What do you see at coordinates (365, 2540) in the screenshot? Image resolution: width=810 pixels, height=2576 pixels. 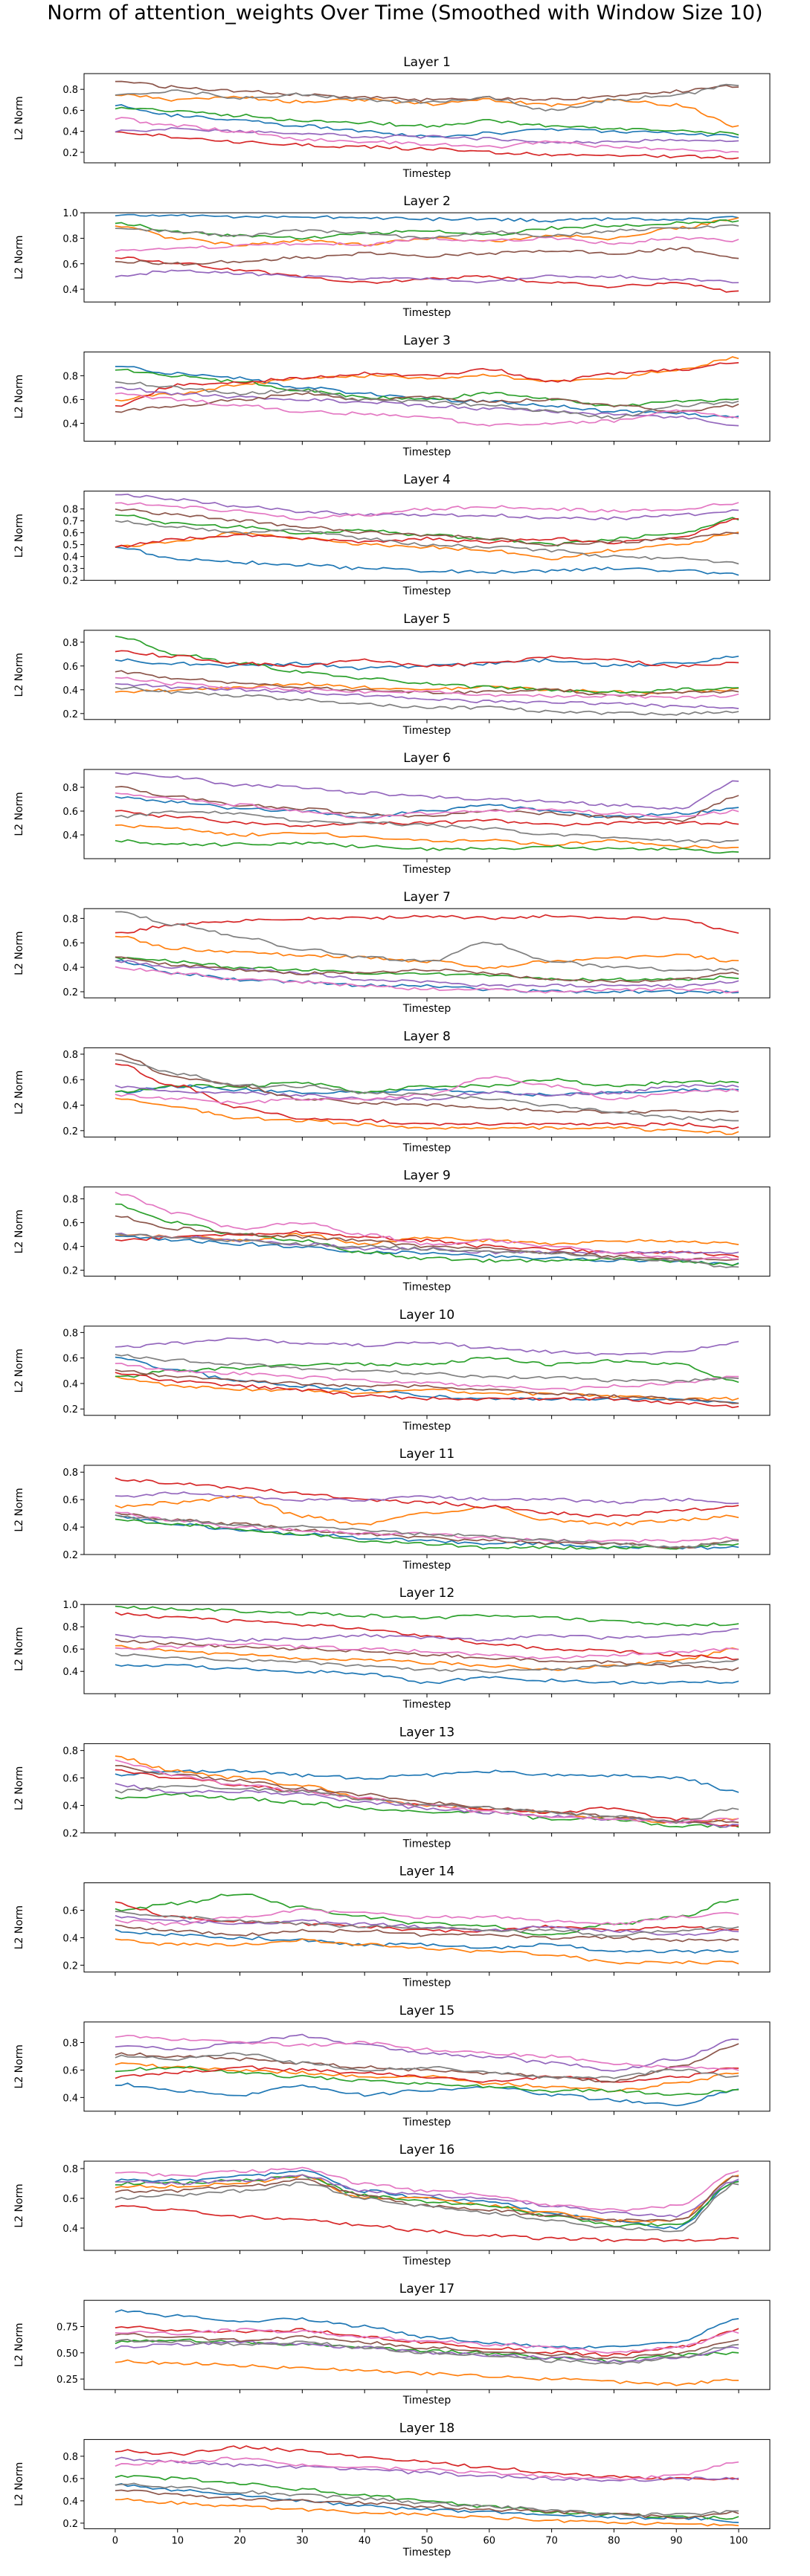 I see `x-tick-label: 40` at bounding box center [365, 2540].